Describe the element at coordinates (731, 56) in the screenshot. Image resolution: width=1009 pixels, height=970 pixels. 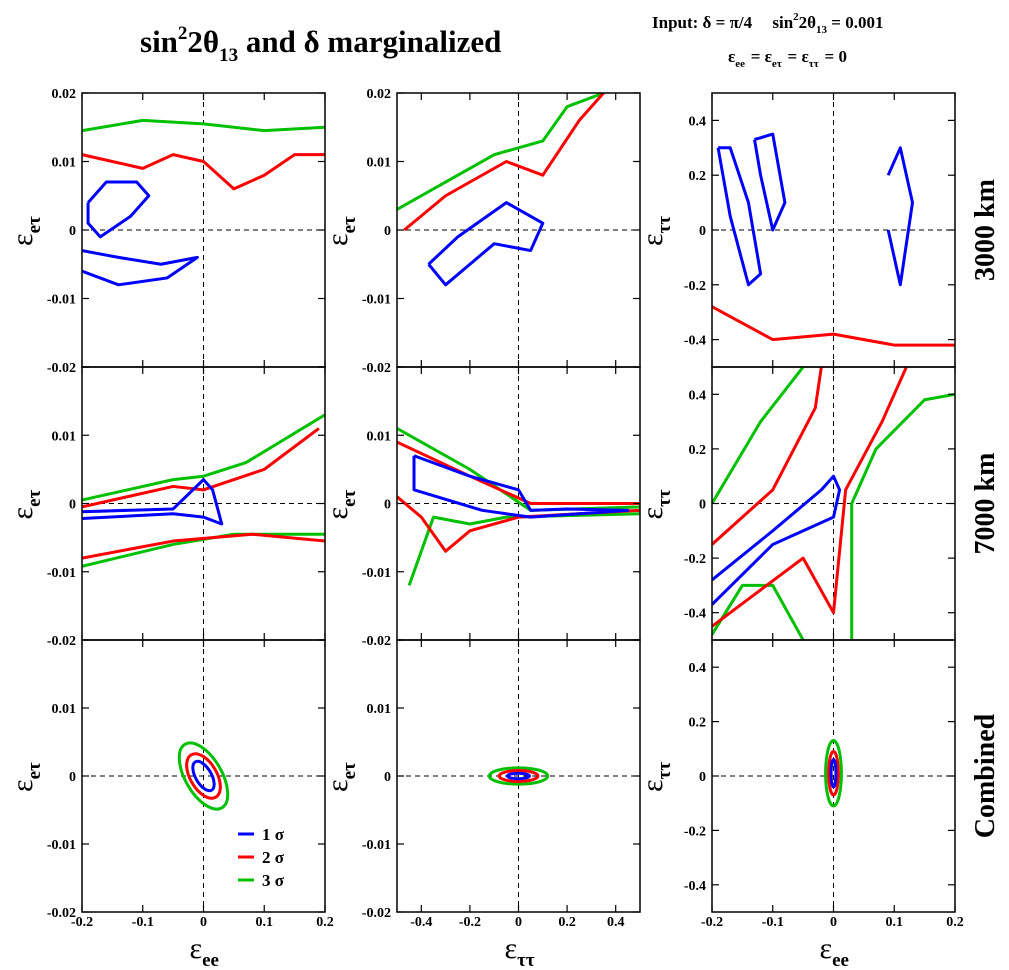
I see `input-text: ε` at that location.